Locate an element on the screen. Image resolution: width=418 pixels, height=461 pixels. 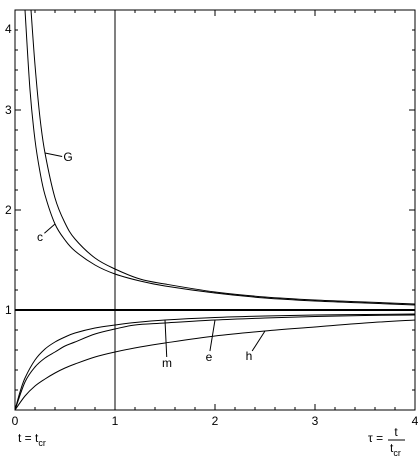
x-tick-labels: 0 1 2 3 4 is located at coordinates (215, 421).